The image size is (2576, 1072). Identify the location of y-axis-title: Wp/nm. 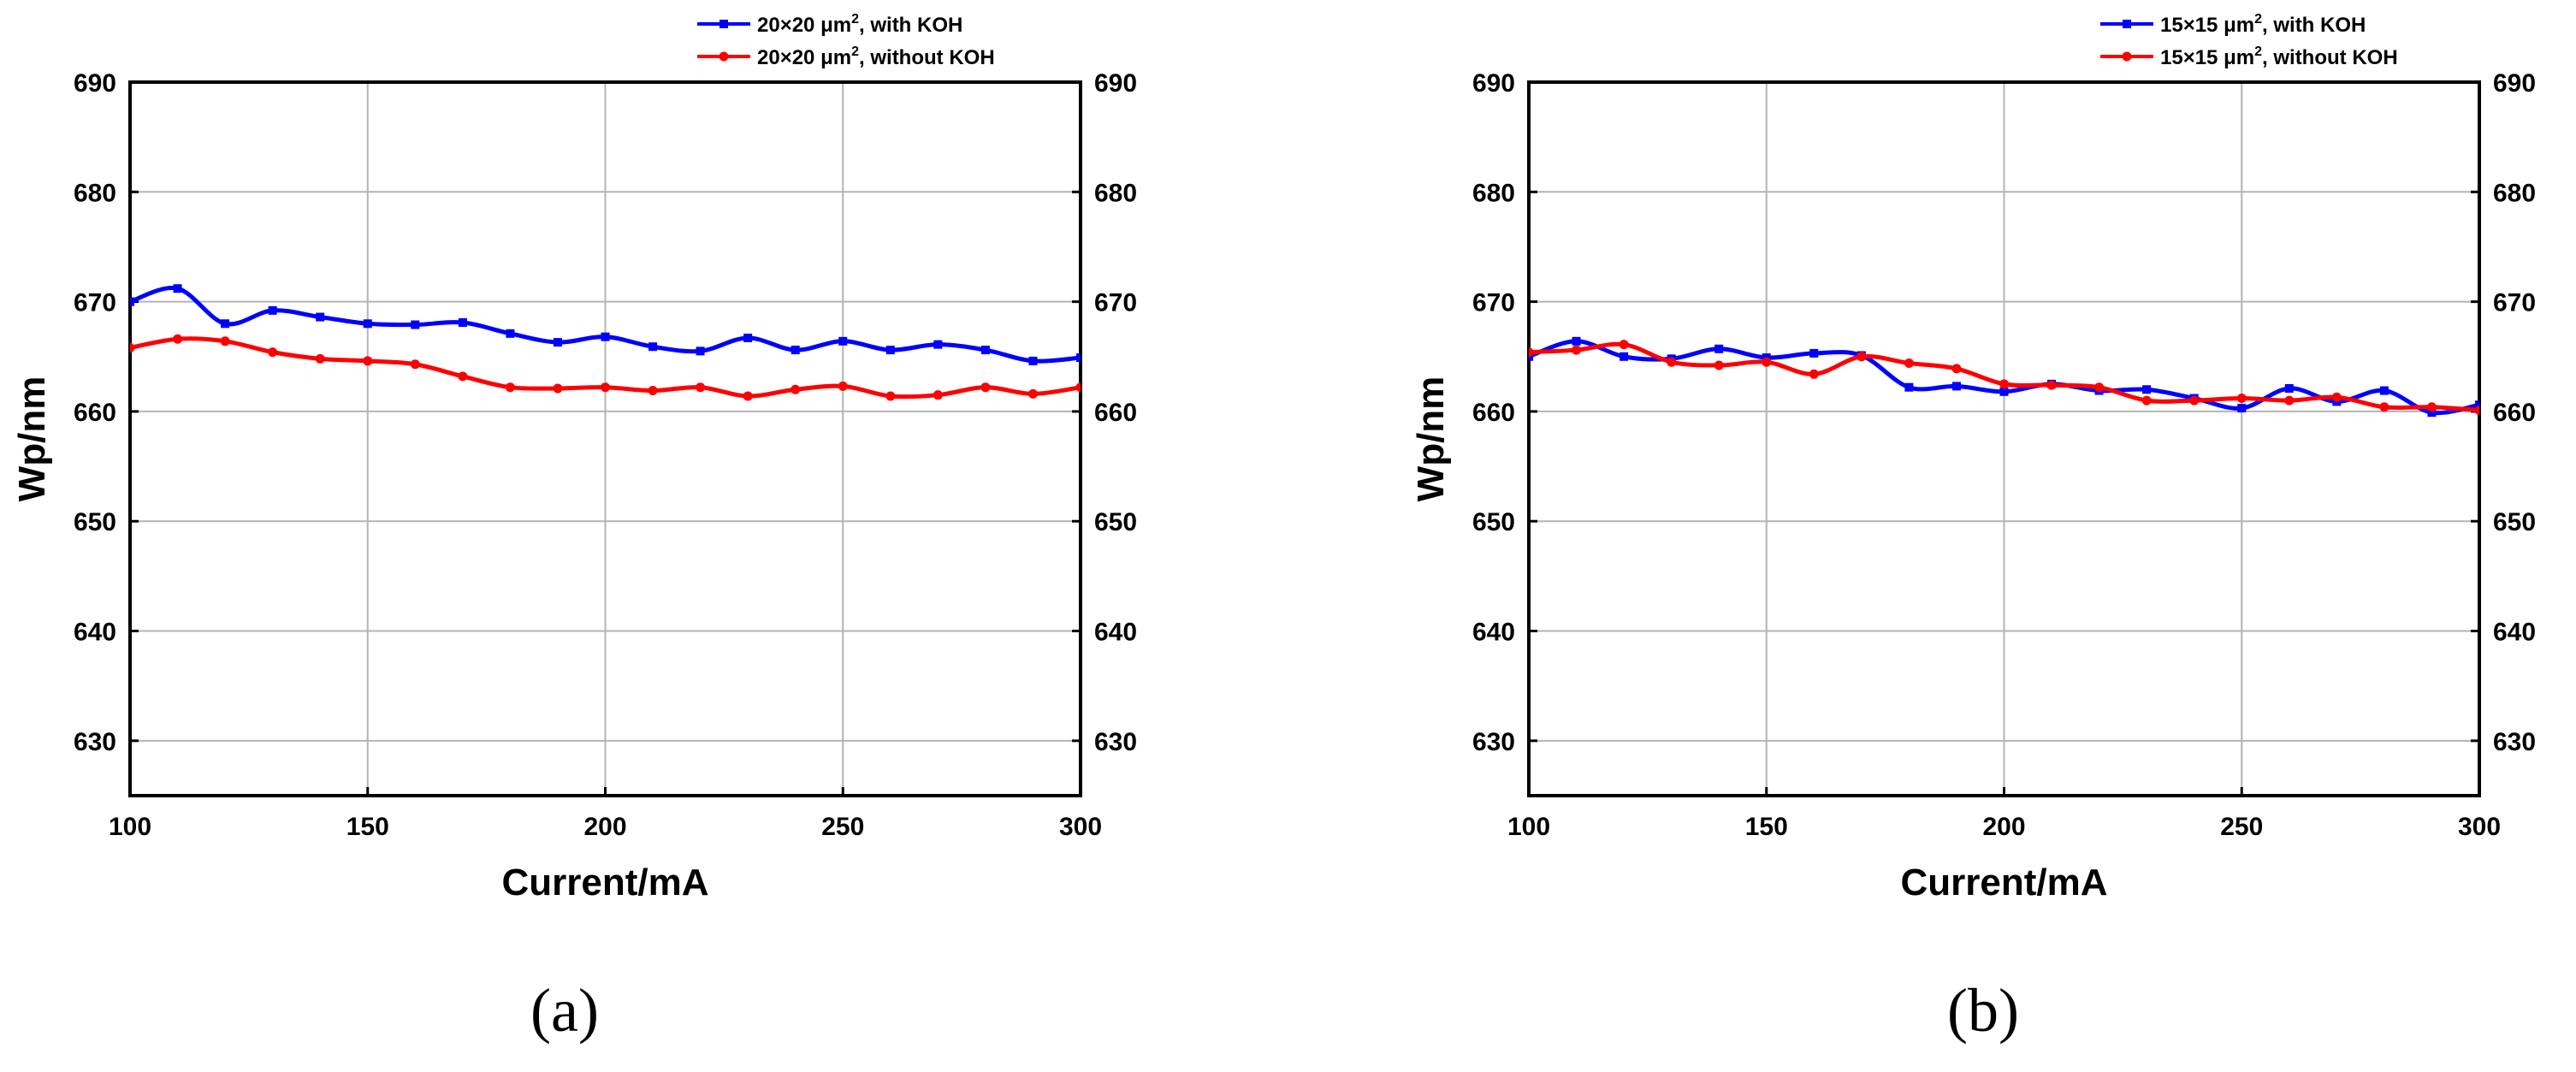
(32, 439).